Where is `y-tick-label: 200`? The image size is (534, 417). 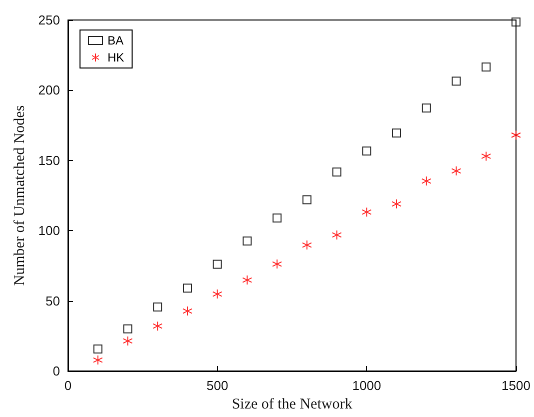
y-tick-label: 200 is located at coordinates (49, 90).